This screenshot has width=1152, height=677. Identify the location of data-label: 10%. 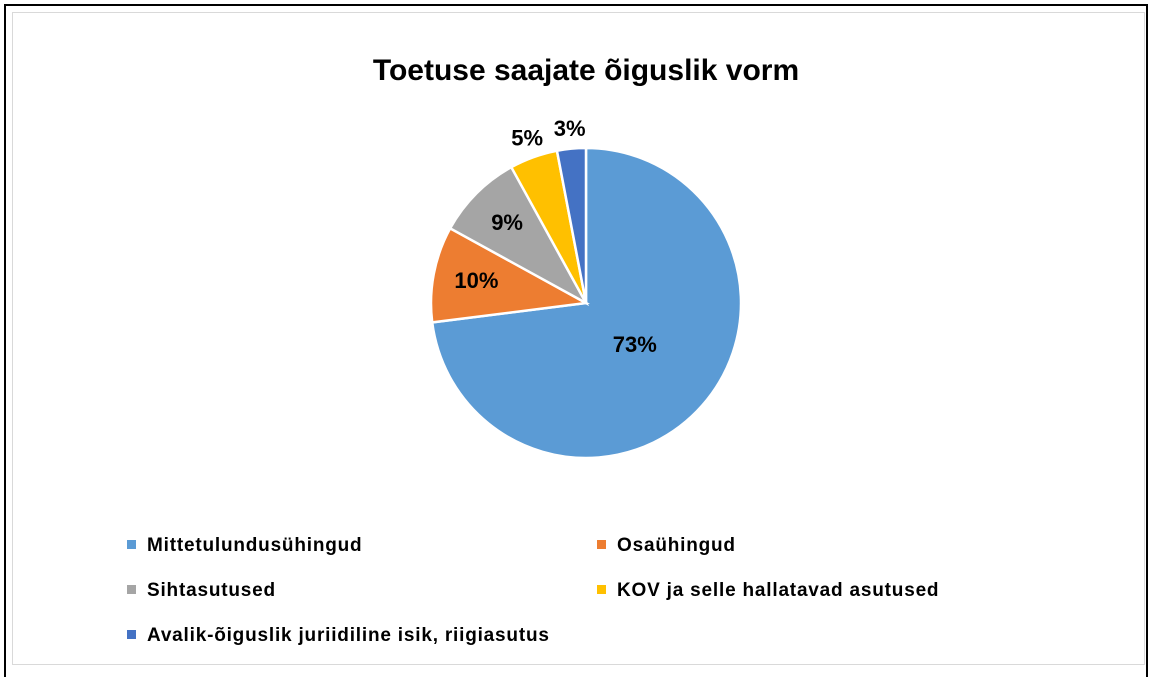
(476, 280).